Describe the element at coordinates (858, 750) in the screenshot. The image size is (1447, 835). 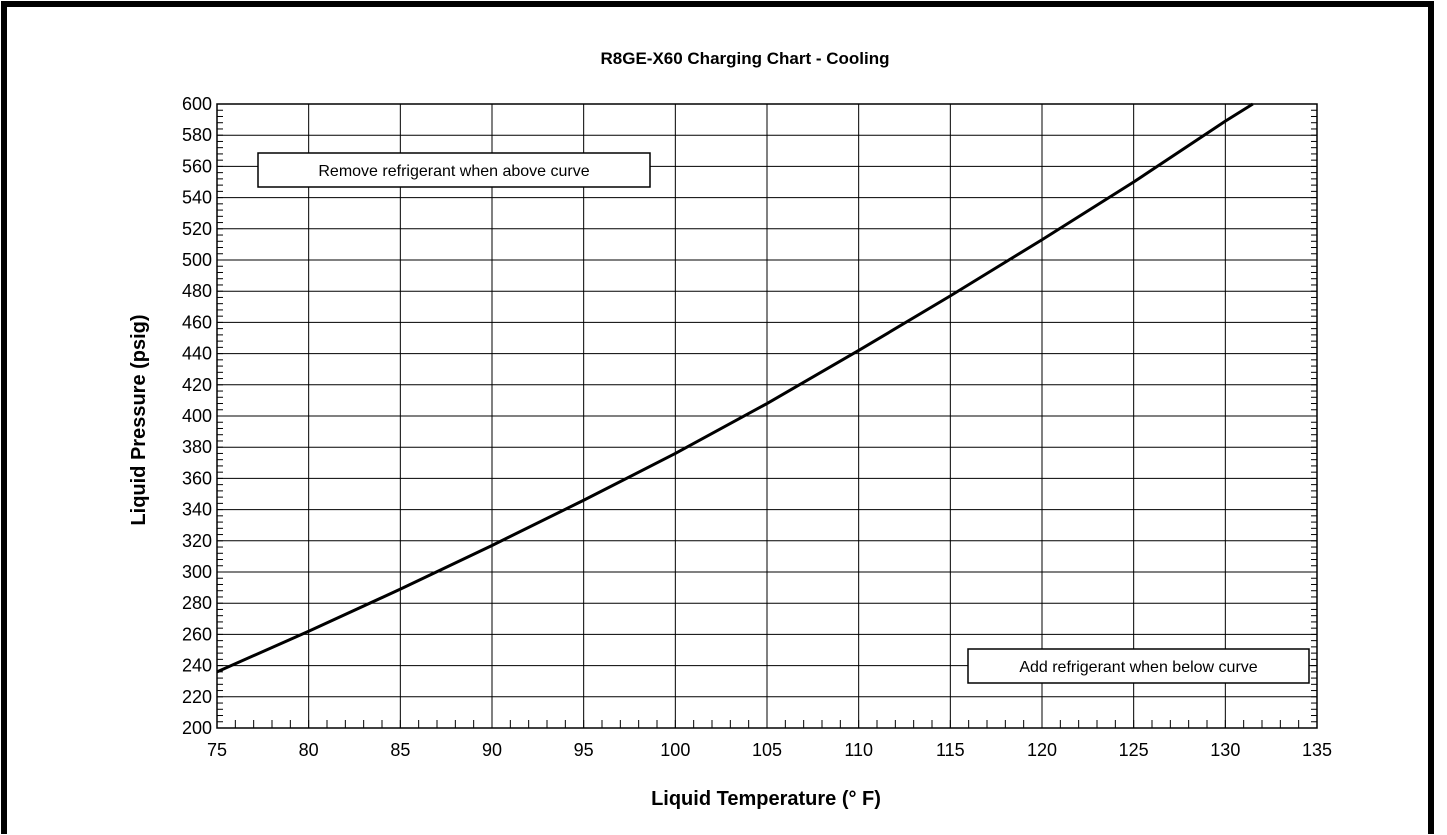
I see `x-tick-label: 110` at that location.